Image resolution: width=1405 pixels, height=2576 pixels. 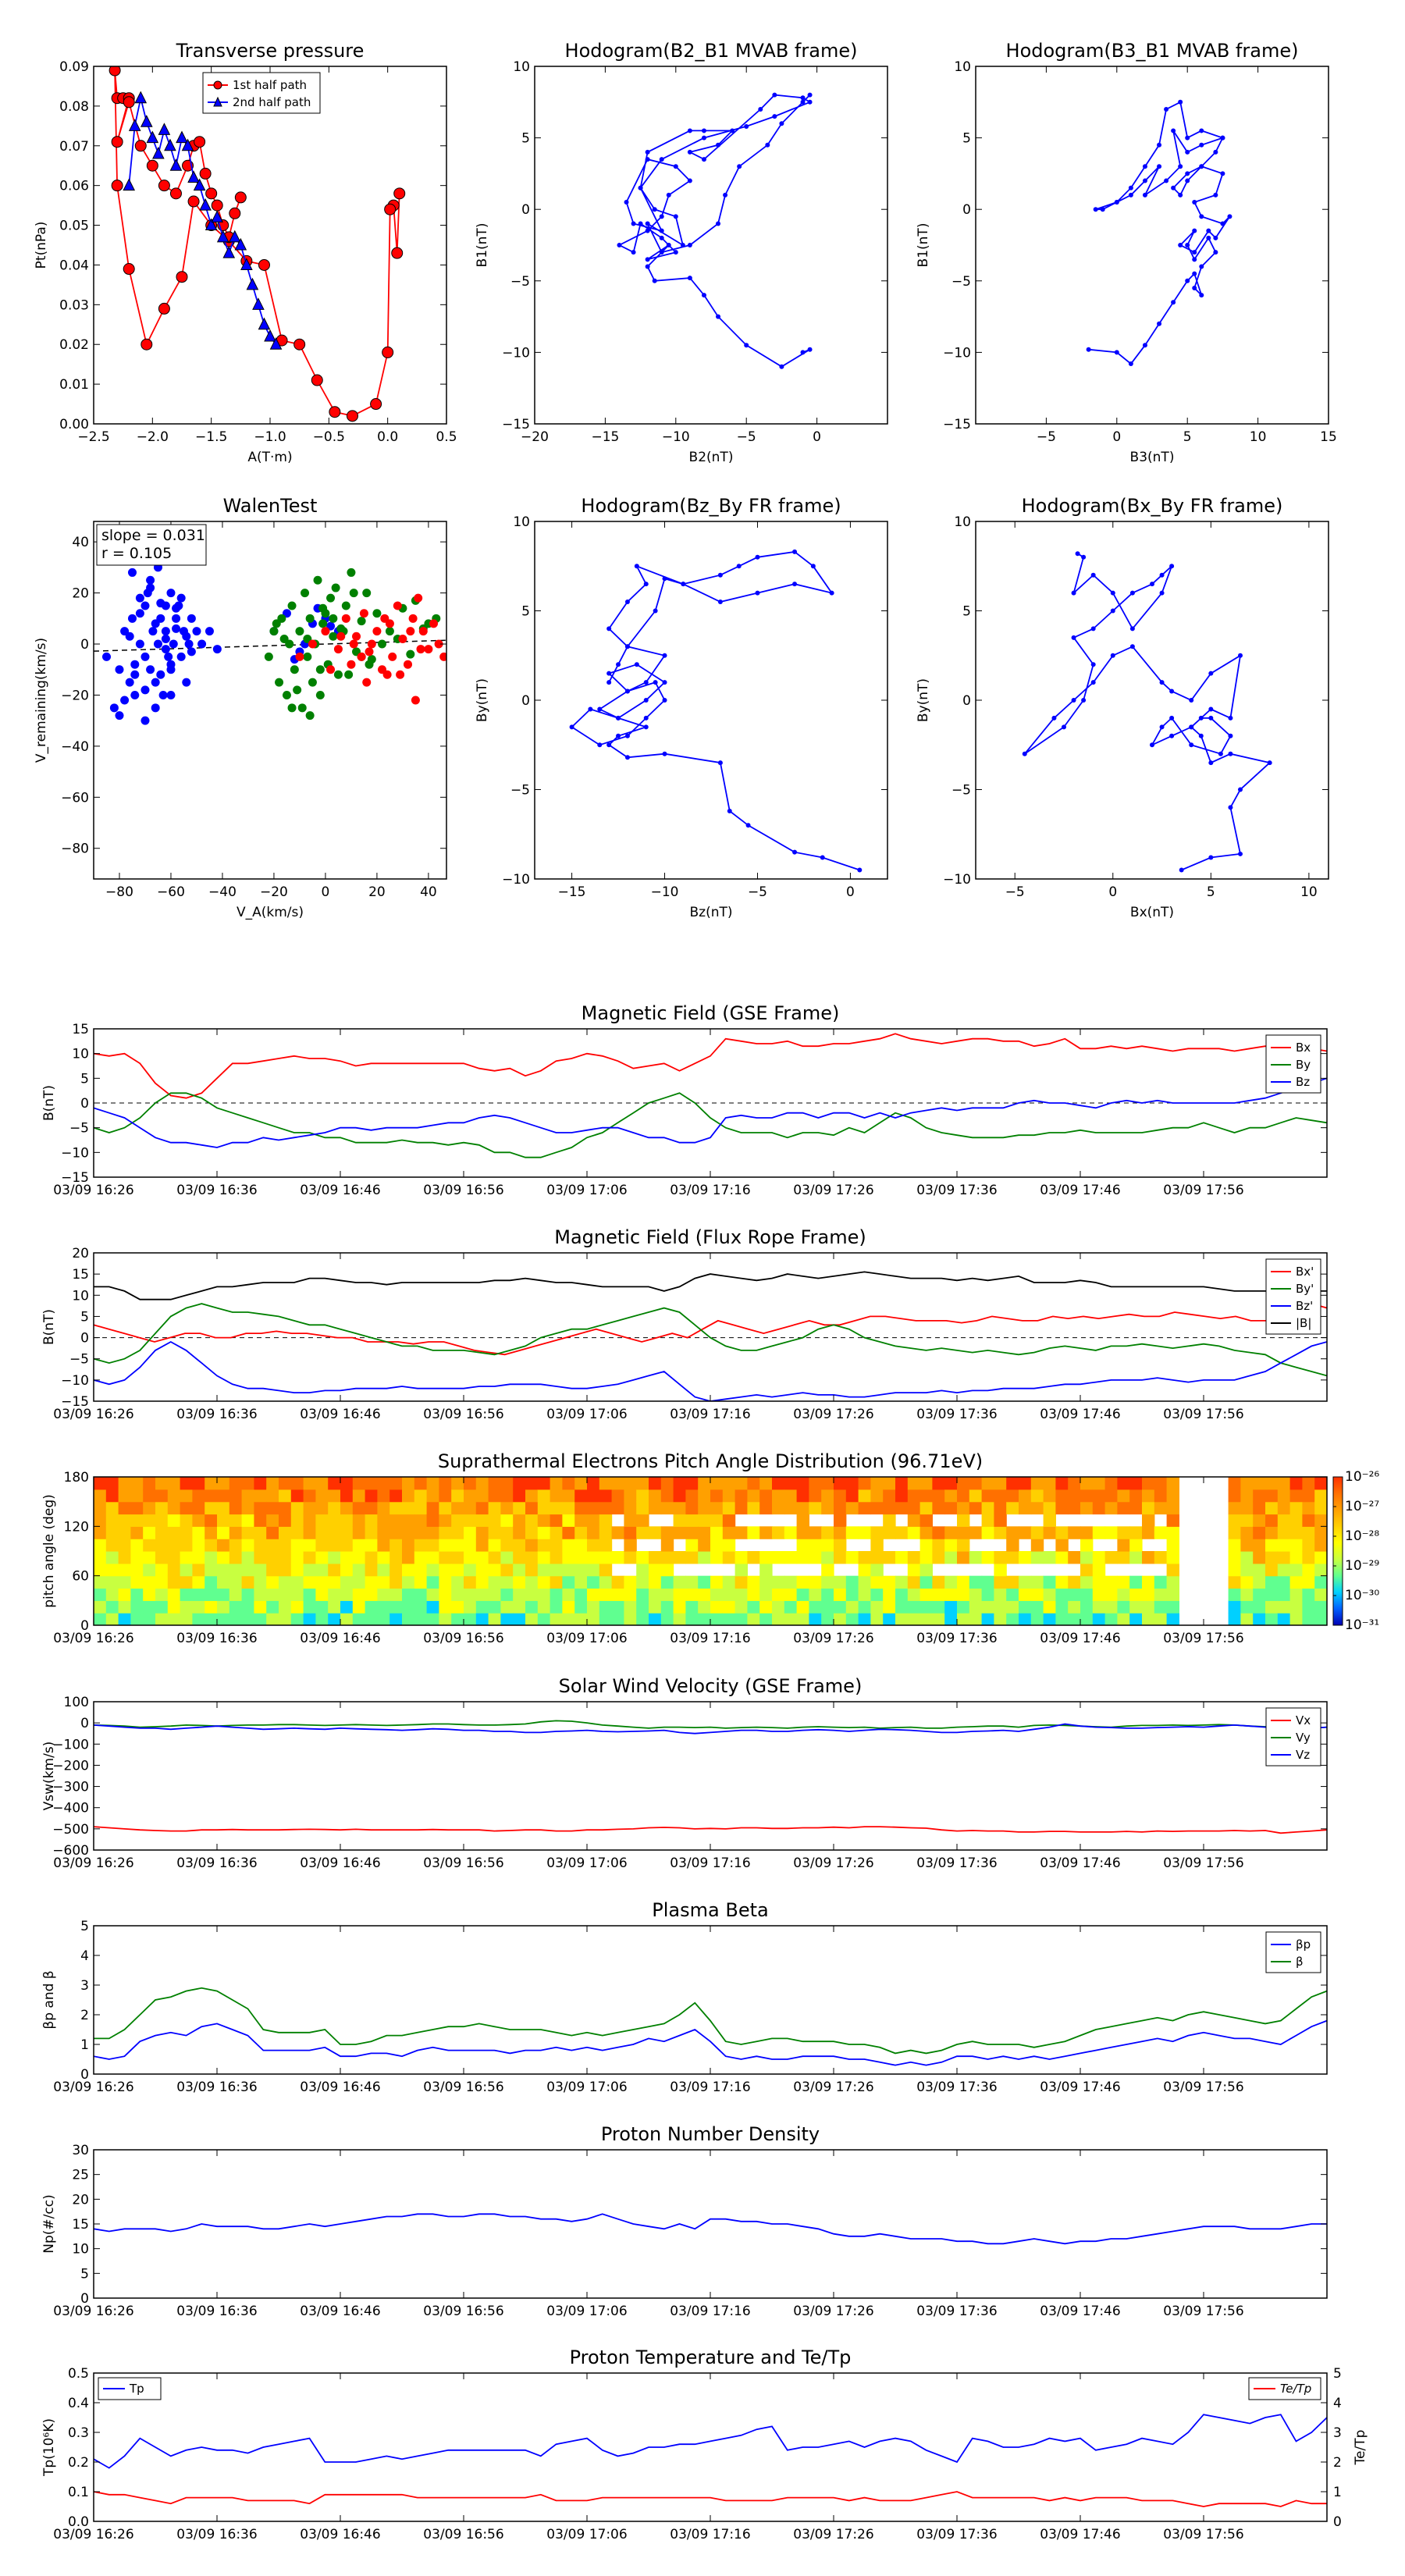 What do you see at coordinates (49, 1777) in the screenshot?
I see `y-axis-label: Vsw(km/s)` at bounding box center [49, 1777].